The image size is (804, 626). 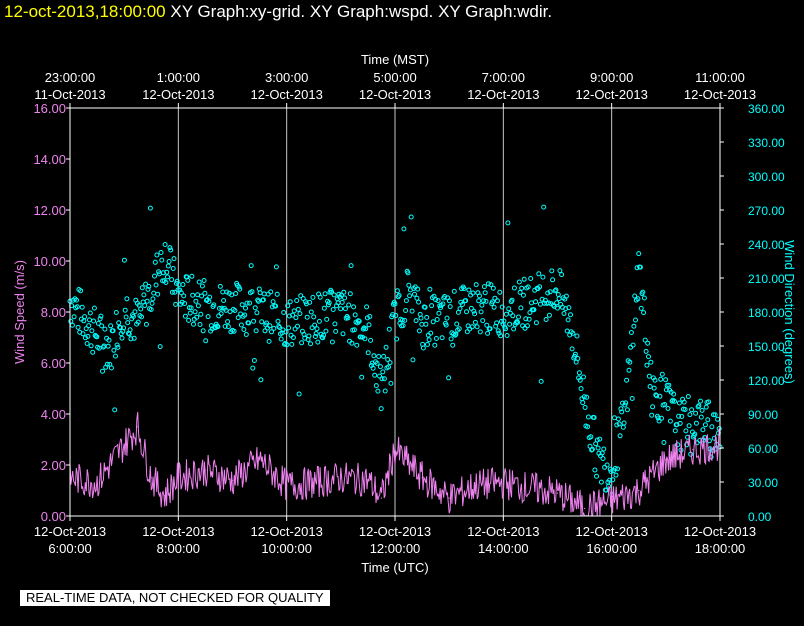 I want to click on x-tick-date: 12-Oct-2013, so click(x=503, y=531).